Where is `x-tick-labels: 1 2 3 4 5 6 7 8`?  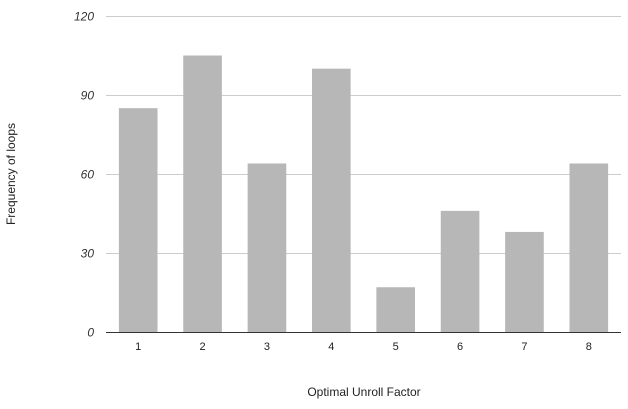 x-tick-labels: 1 2 3 4 5 6 7 8 is located at coordinates (363, 347).